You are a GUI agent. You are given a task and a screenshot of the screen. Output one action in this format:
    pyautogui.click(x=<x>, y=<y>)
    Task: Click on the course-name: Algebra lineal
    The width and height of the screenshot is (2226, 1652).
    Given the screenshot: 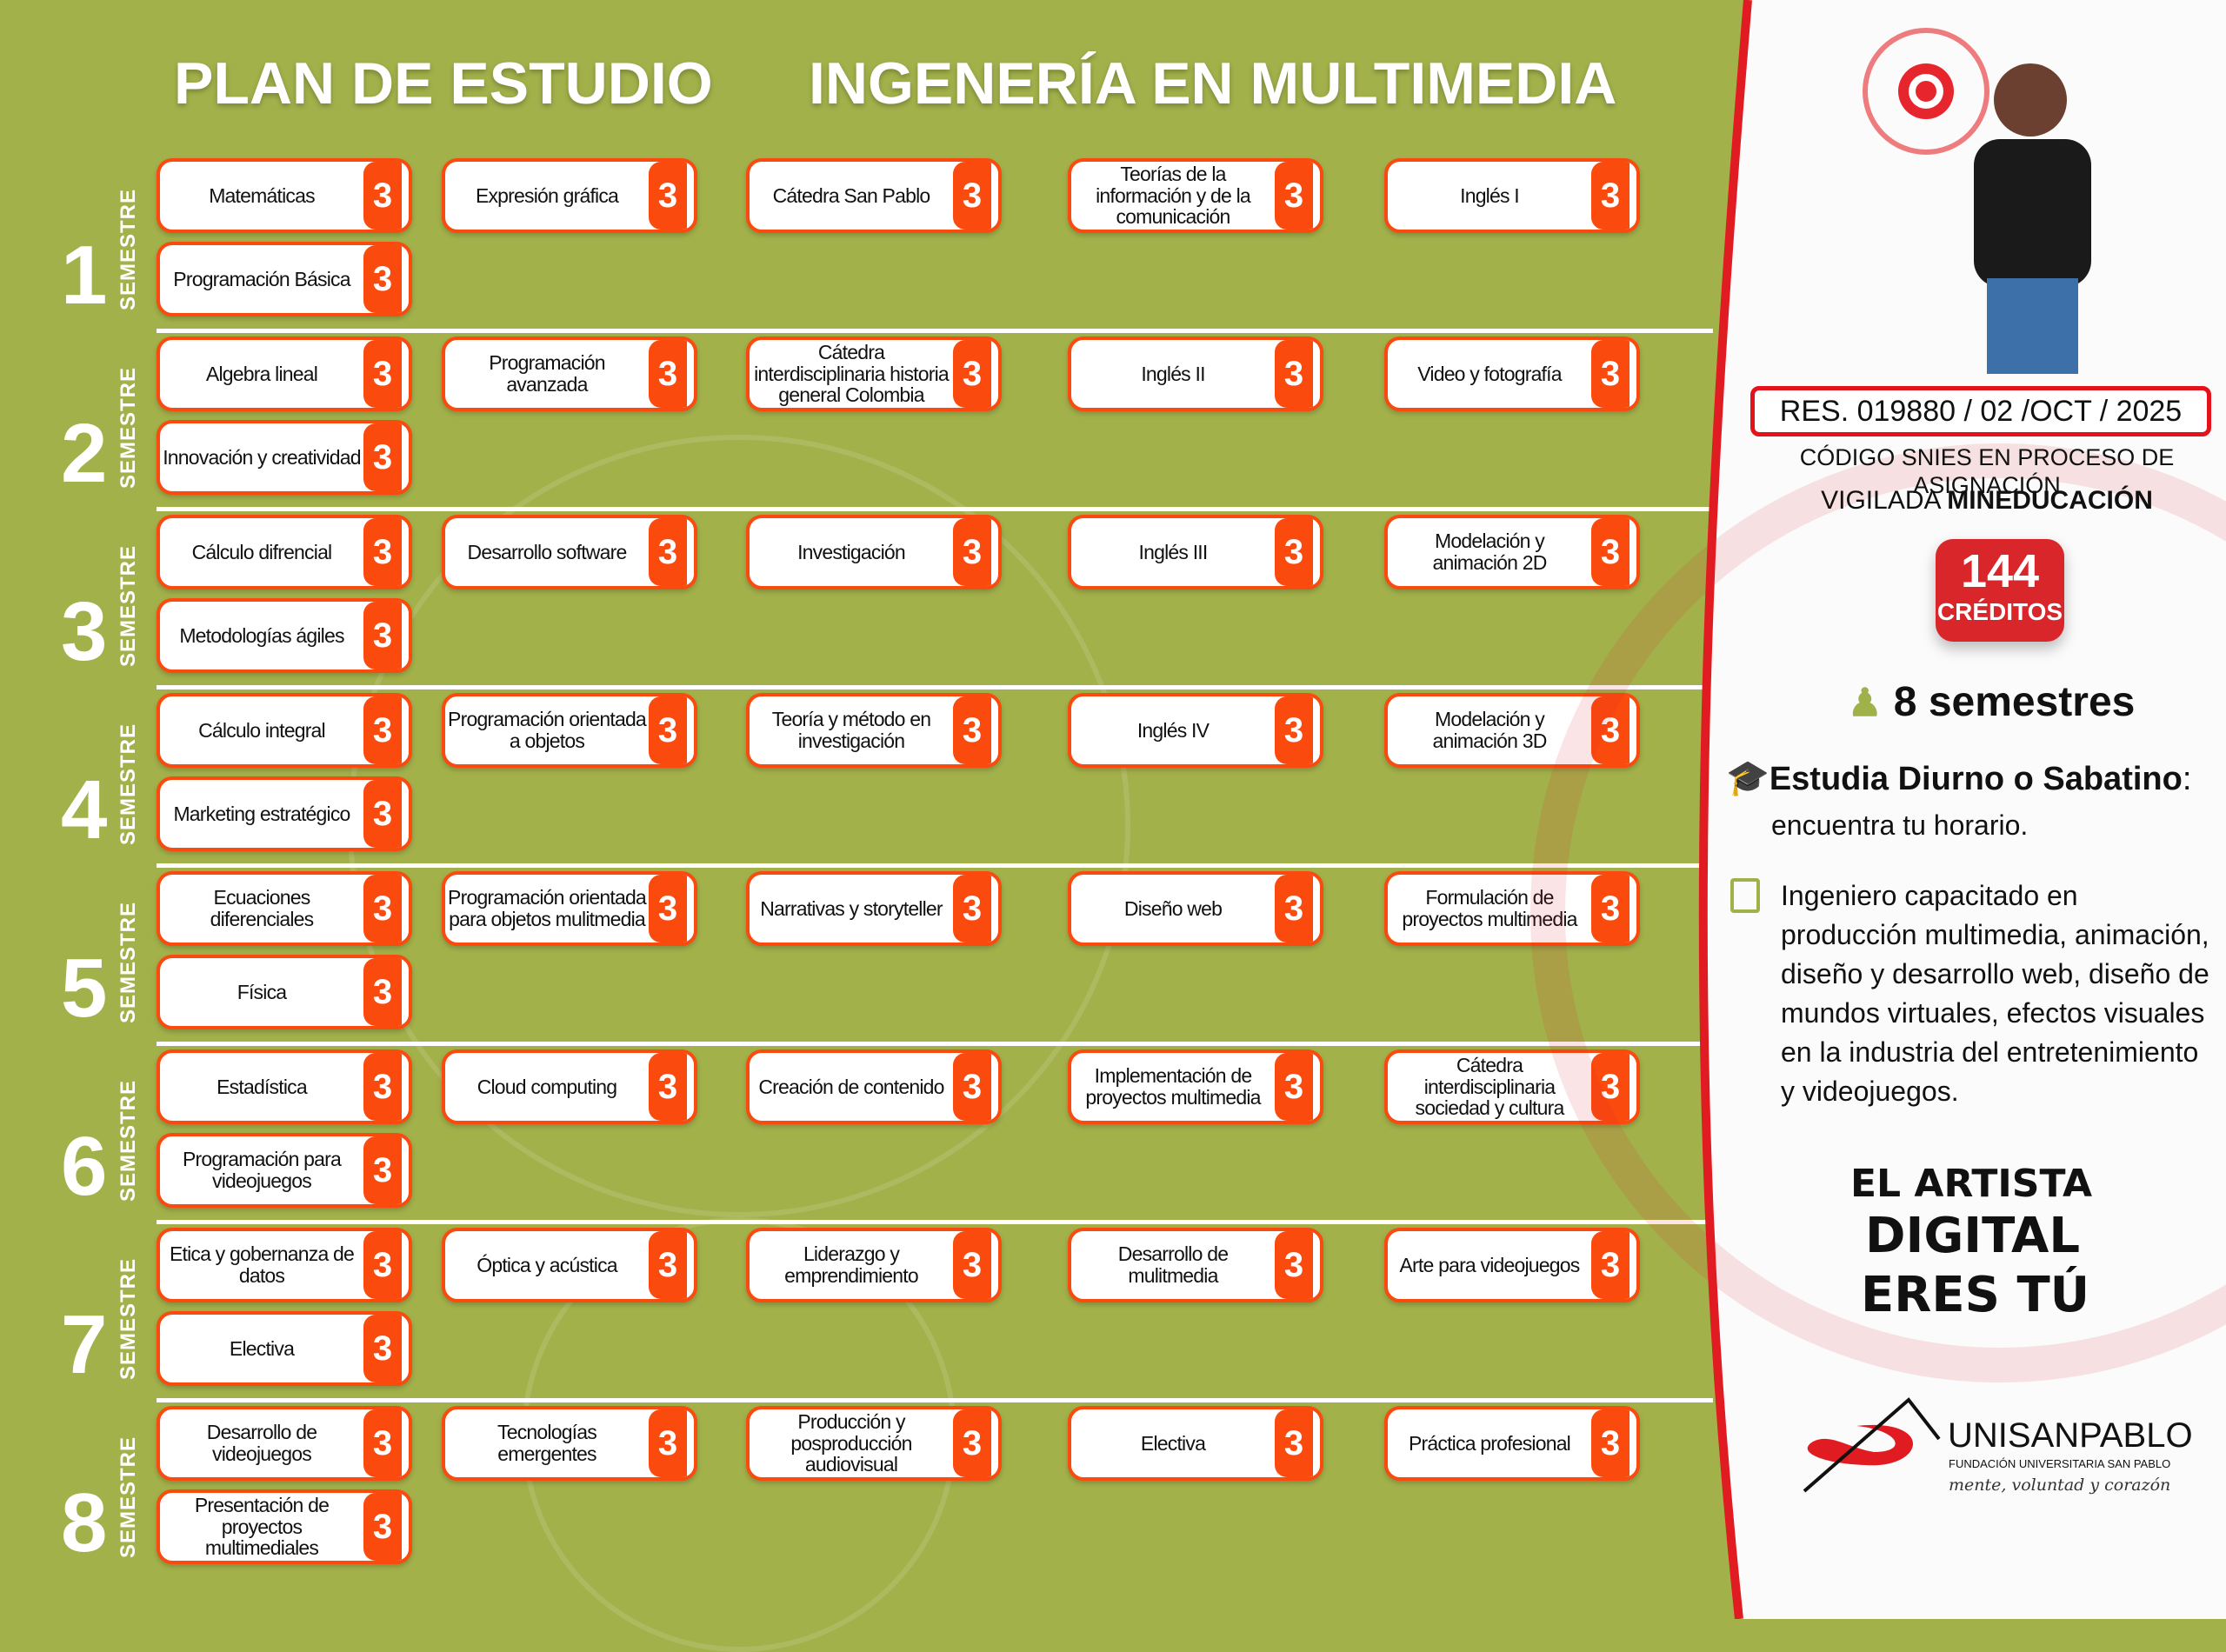 What is the action you would take?
    pyautogui.click(x=261, y=373)
    